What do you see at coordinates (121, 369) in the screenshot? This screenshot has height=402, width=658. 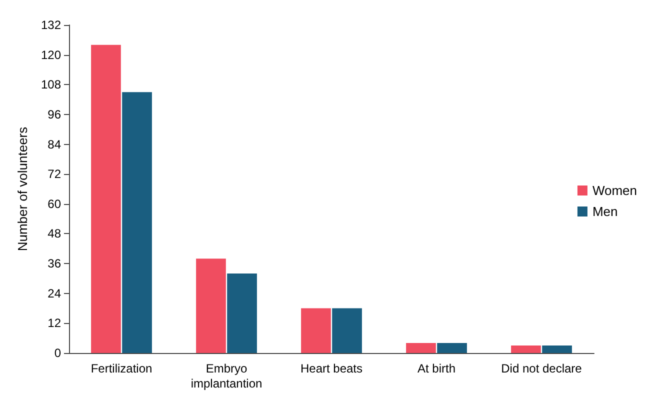 I see `x-tick-label: Fertilization` at bounding box center [121, 369].